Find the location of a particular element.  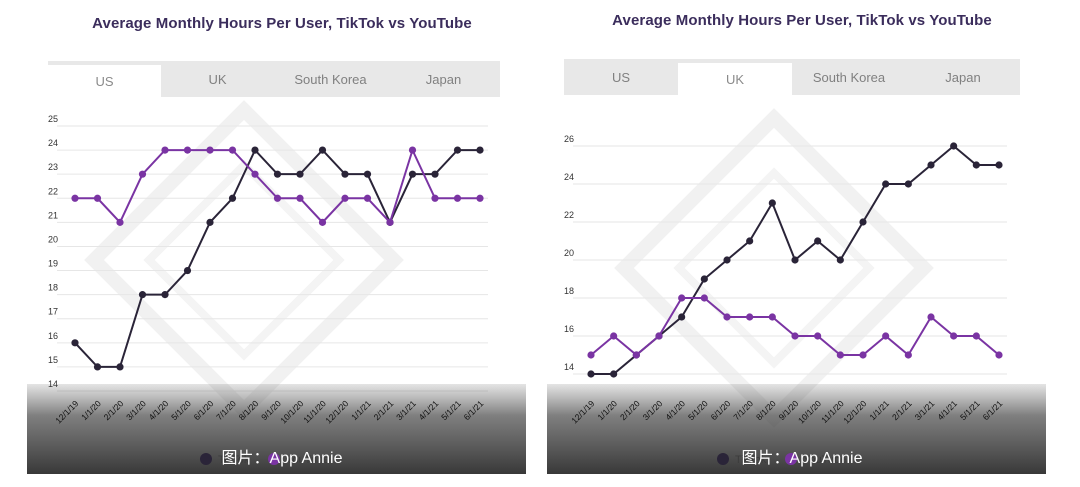

y-tick-label: 23 is located at coordinates (53, 167).